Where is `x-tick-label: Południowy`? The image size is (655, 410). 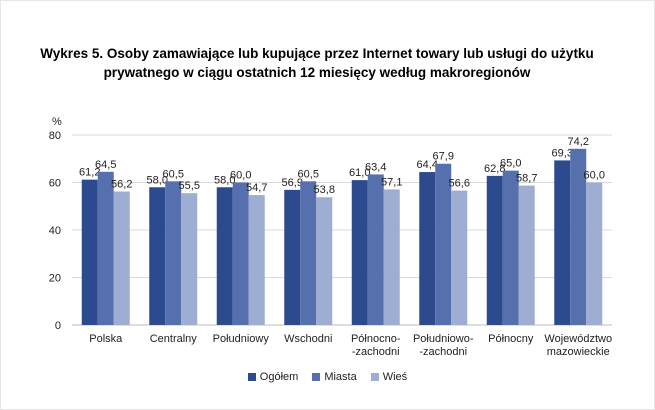
x-tick-label: Południowy is located at coordinates (241, 339).